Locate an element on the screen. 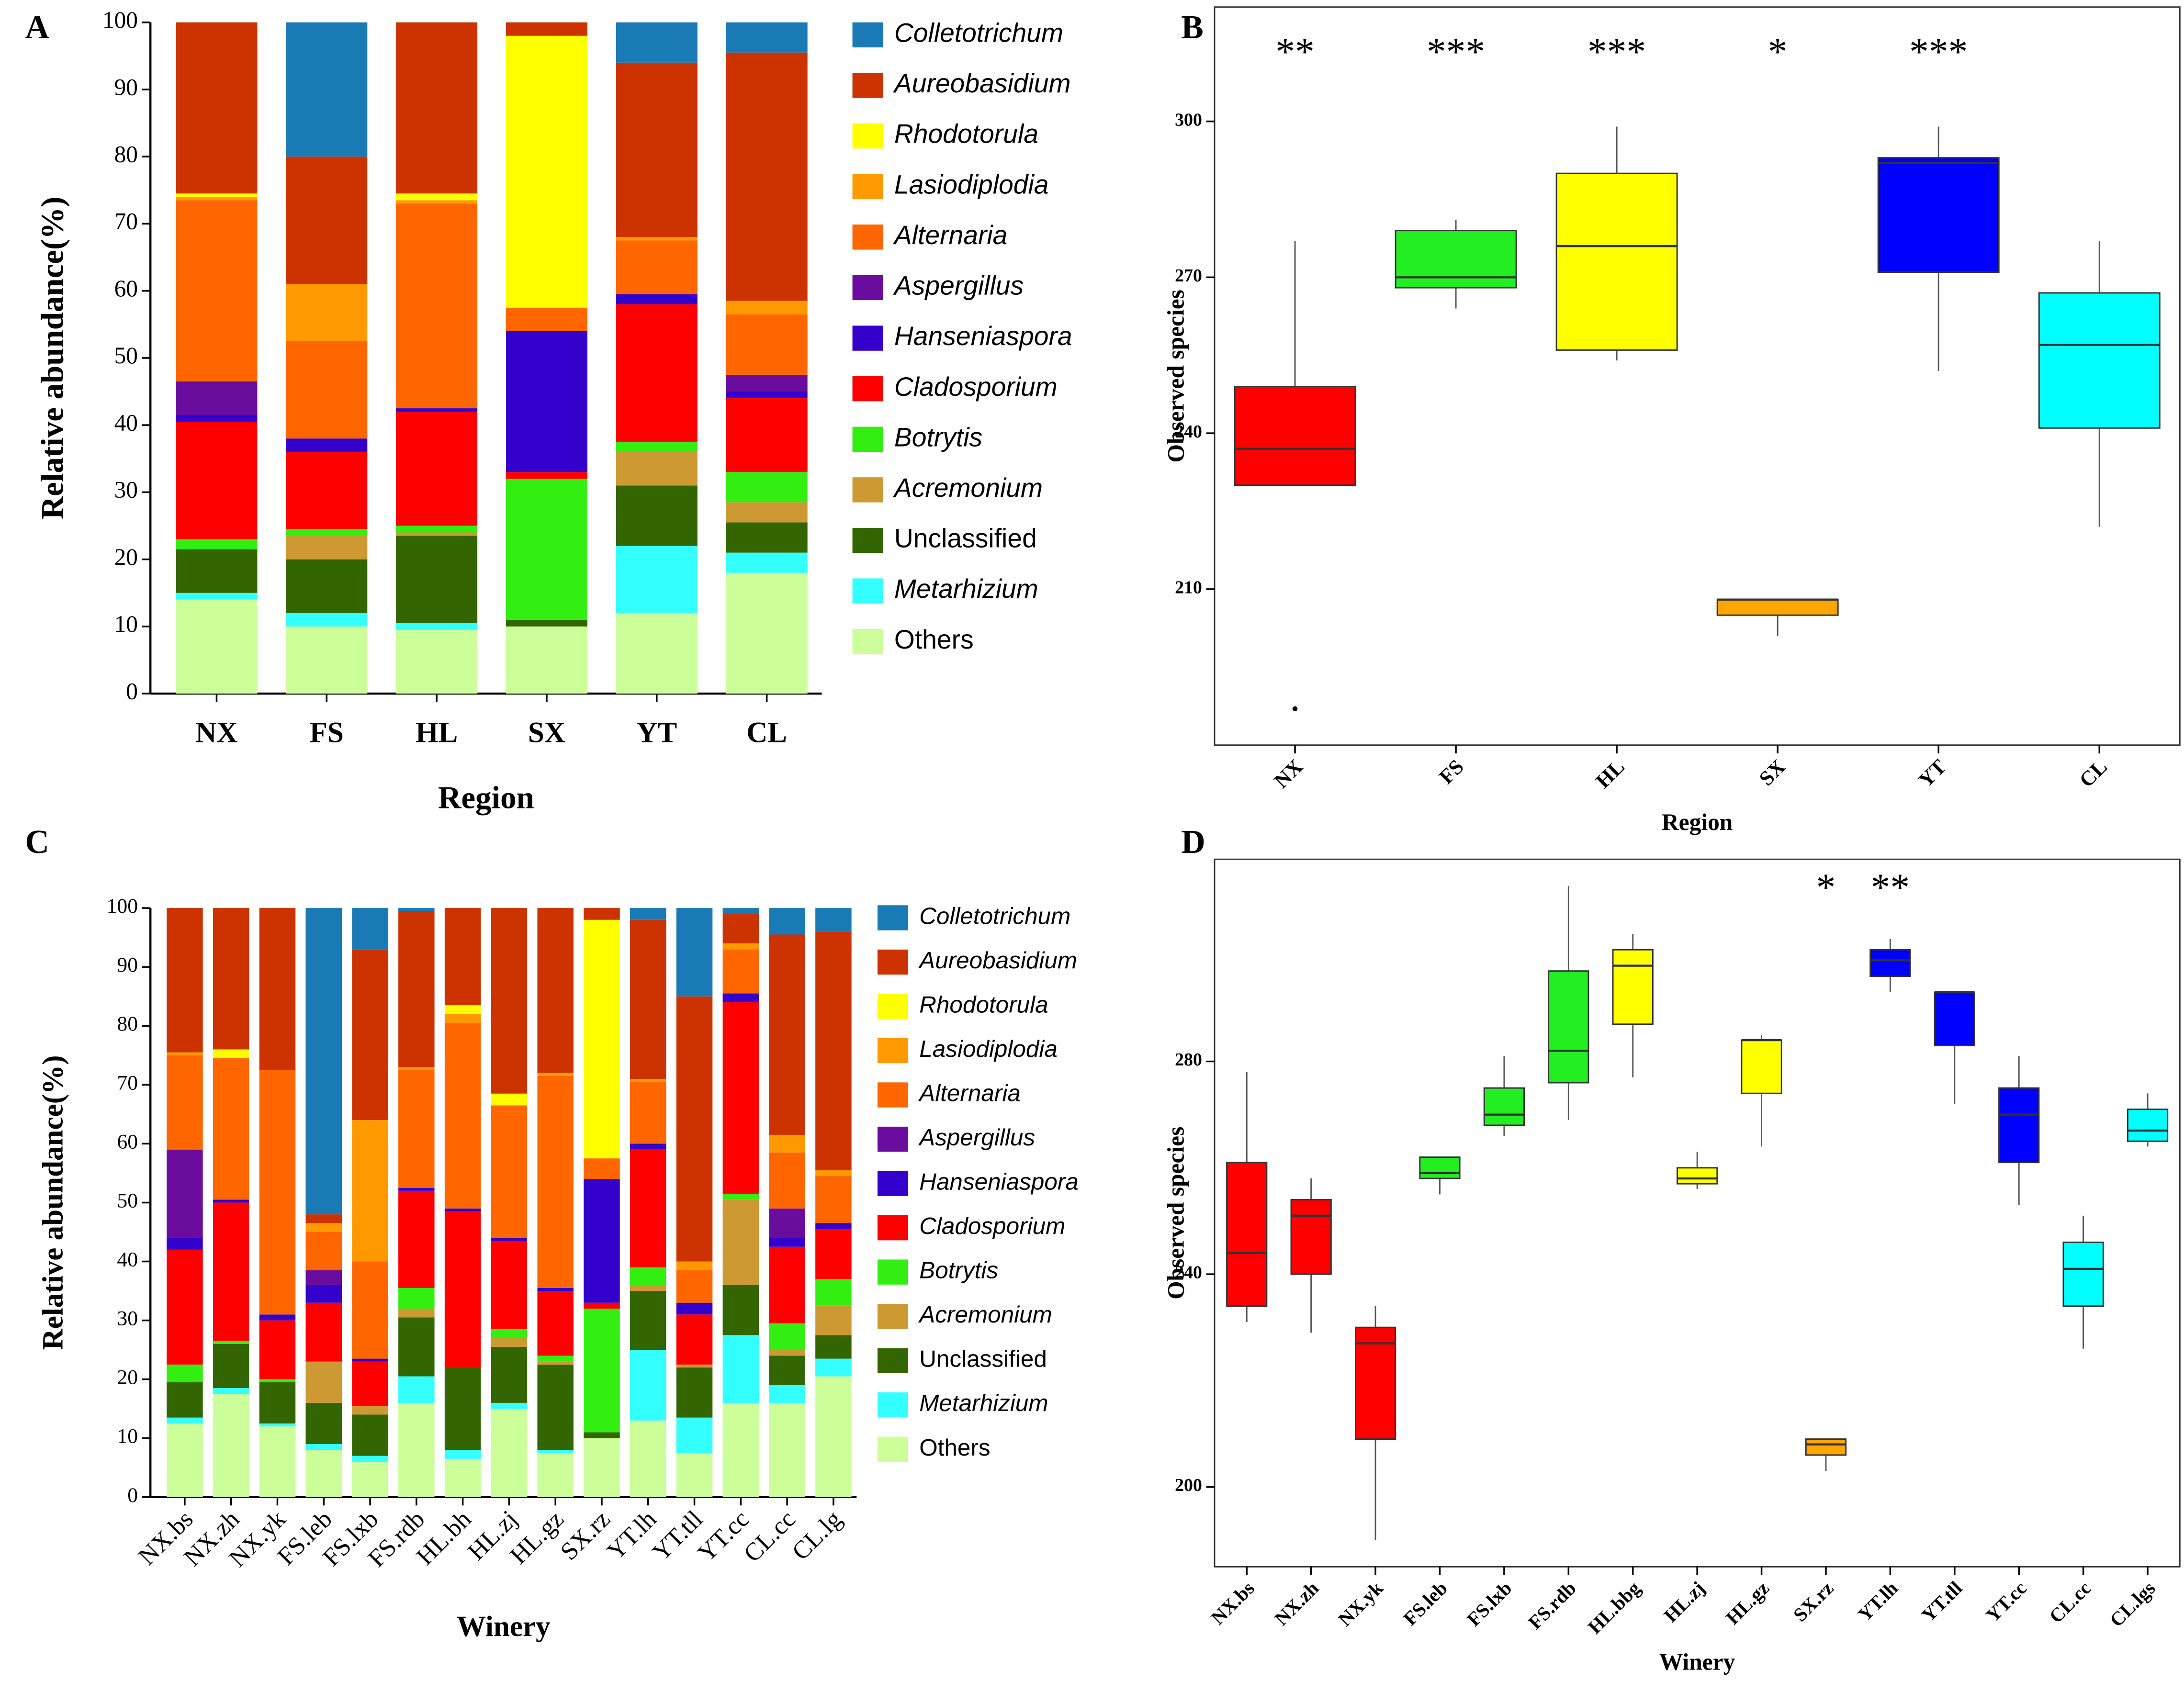  x-tick-label: CL.cc is located at coordinates (769, 1536).